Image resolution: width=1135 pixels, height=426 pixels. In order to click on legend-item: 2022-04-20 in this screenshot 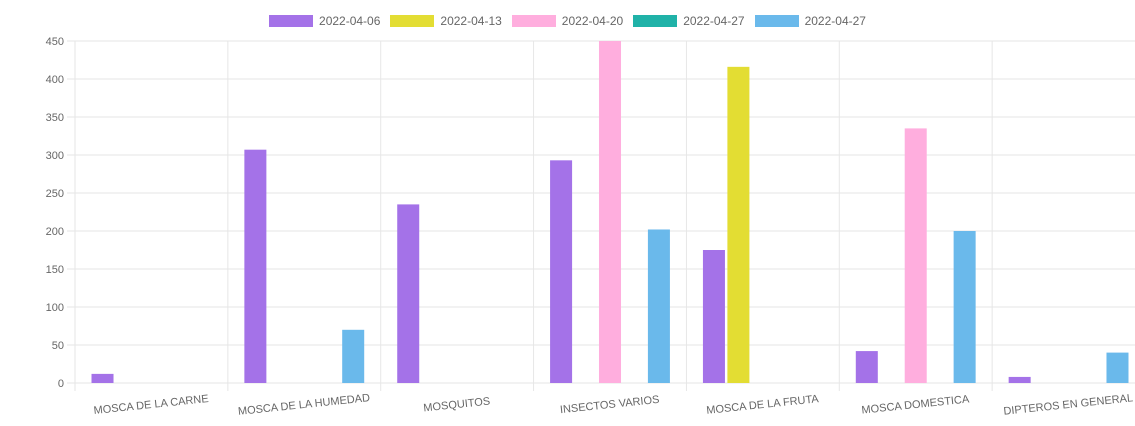, I will do `click(567, 21)`.